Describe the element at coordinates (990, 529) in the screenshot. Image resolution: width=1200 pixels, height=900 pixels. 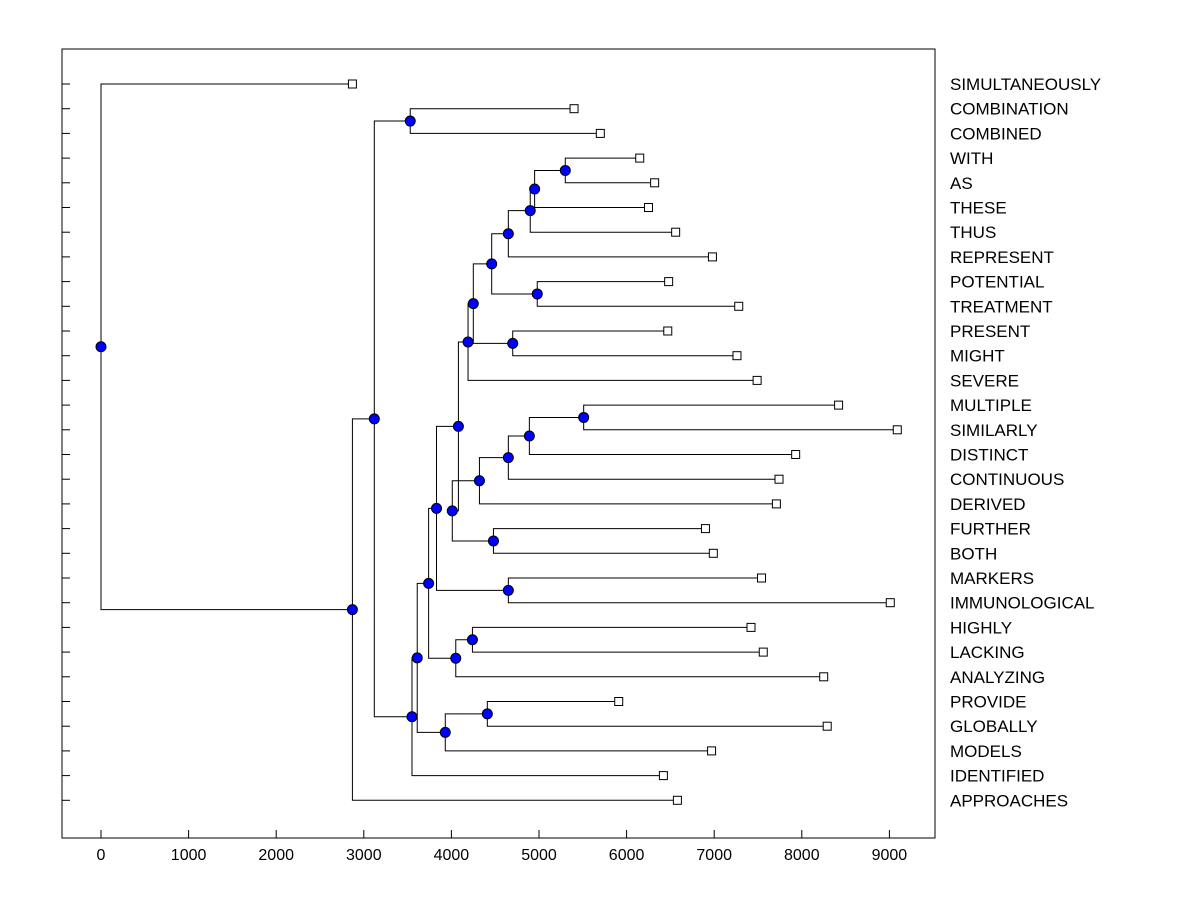
I see `leaf-label: FURTHER` at that location.